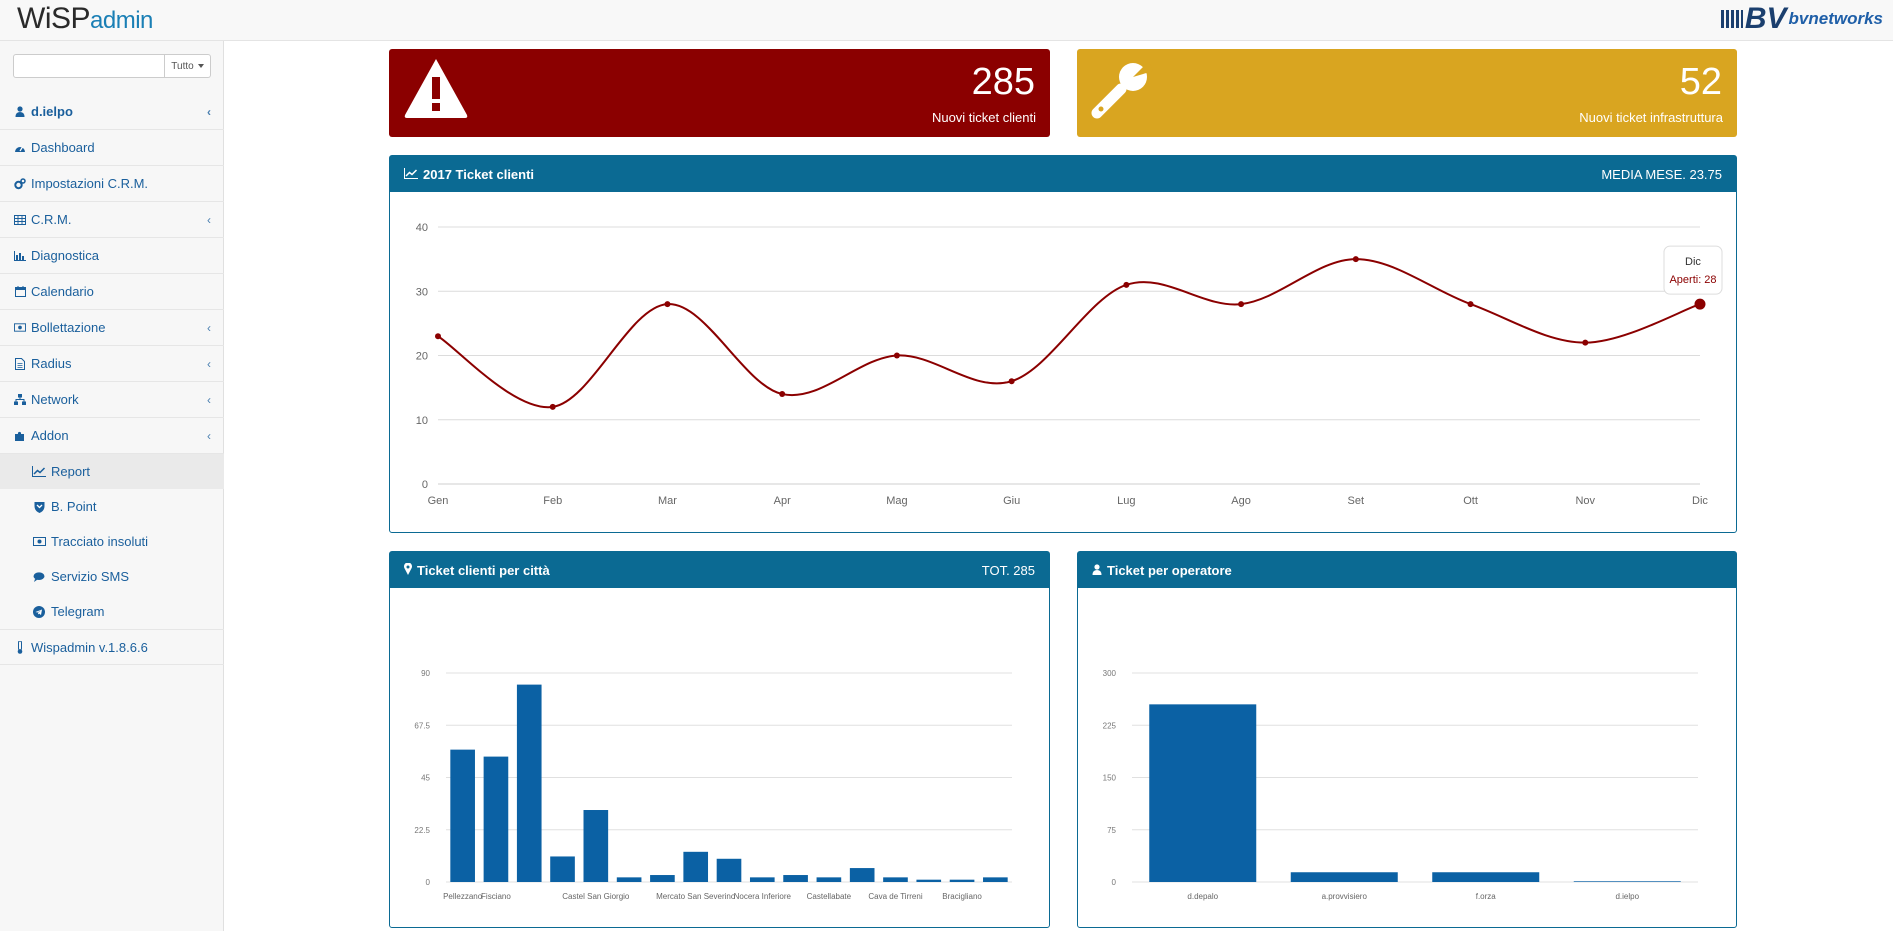 This screenshot has width=1893, height=932. I want to click on x-tick-label: Feb, so click(552, 501).